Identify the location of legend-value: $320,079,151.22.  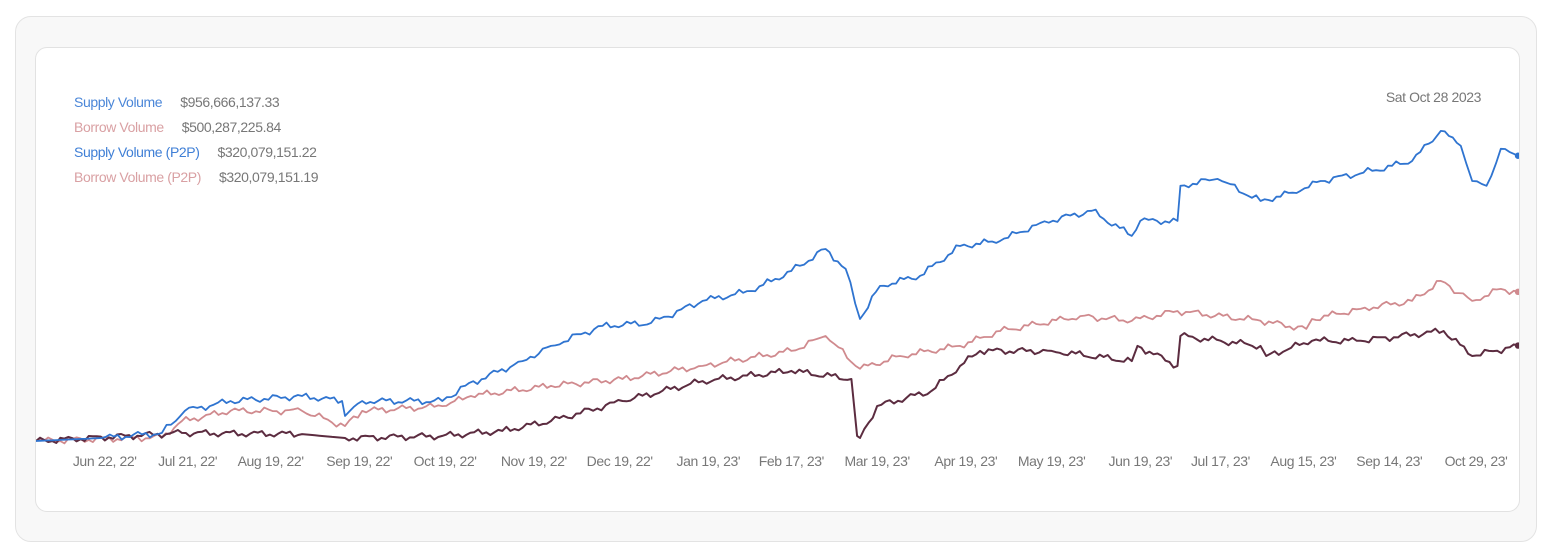
(267, 151).